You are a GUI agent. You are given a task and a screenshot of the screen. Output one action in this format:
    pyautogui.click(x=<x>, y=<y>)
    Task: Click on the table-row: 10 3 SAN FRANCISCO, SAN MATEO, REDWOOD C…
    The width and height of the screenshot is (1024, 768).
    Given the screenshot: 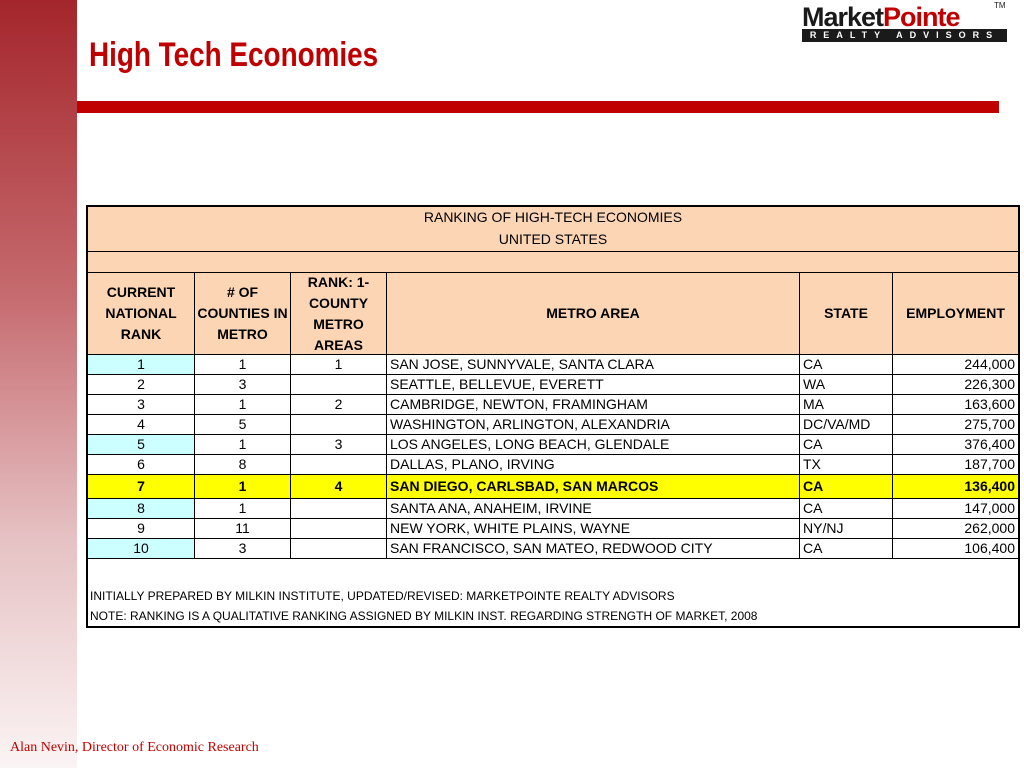 What is the action you would take?
    pyautogui.click(x=553, y=549)
    